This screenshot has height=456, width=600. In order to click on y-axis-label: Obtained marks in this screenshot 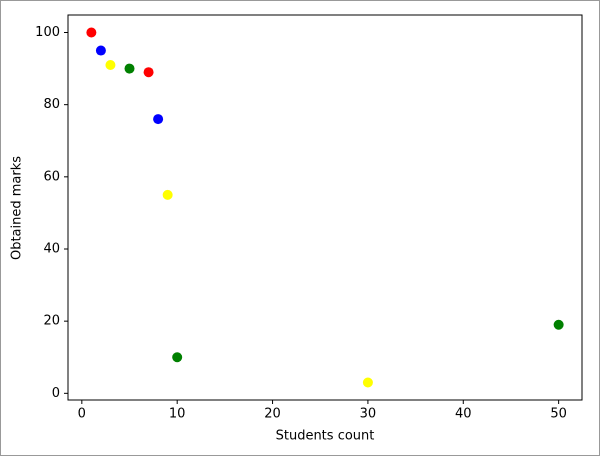, I will do `click(17, 208)`.